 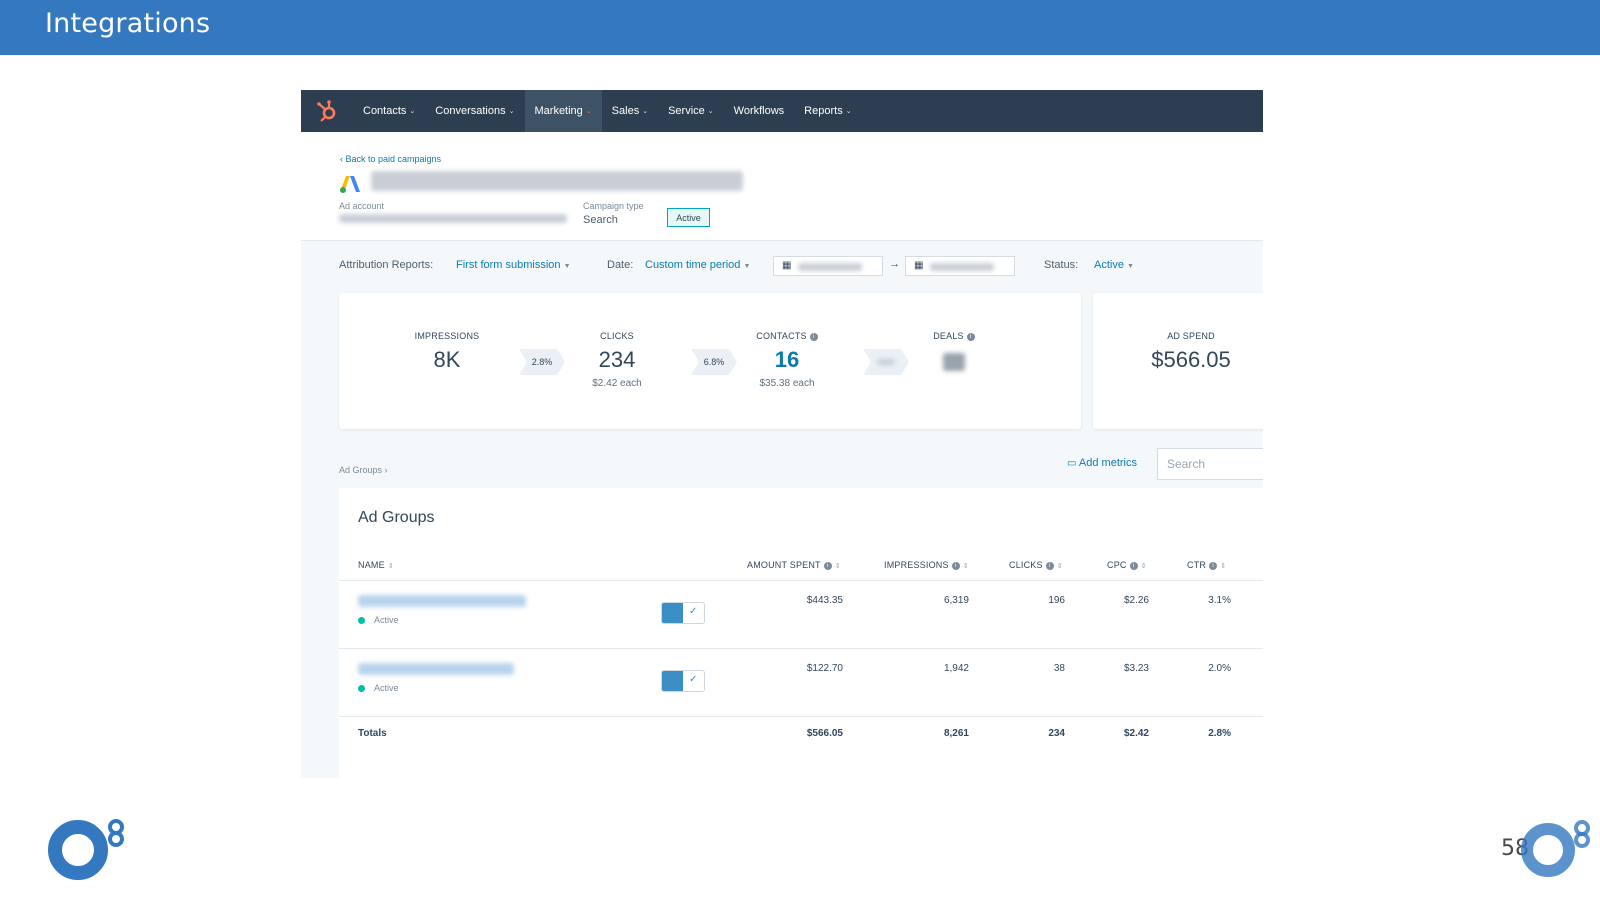 What do you see at coordinates (1555, 848) in the screenshot?
I see `o8-logo-right` at bounding box center [1555, 848].